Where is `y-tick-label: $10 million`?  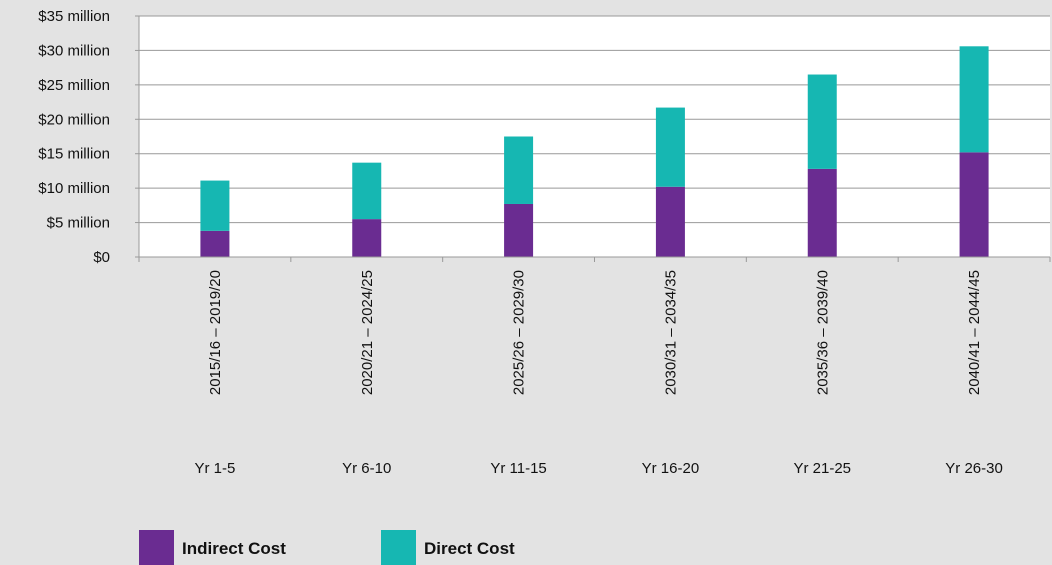
y-tick-label: $10 million is located at coordinates (74, 188).